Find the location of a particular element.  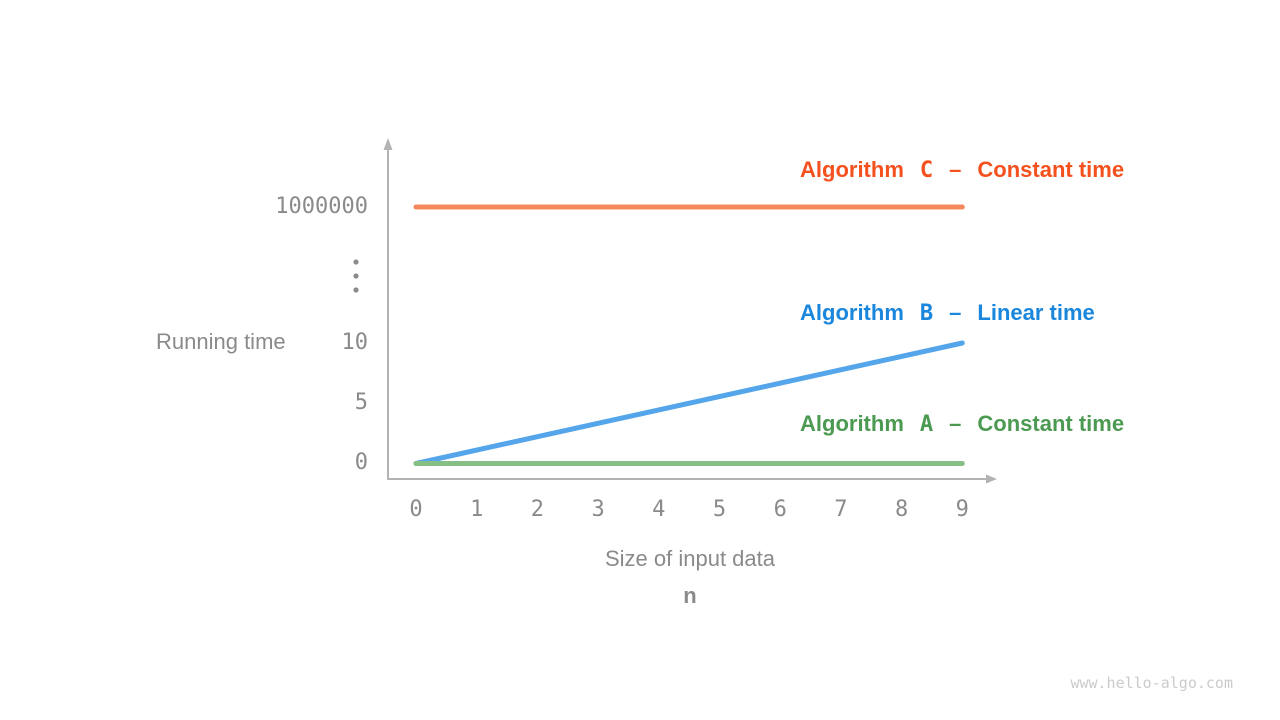

y-tick-label: 0 is located at coordinates (361, 462).